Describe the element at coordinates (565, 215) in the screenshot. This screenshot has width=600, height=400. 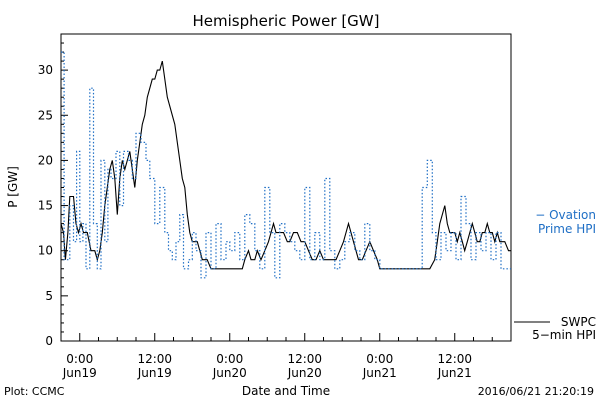
I see `legend-ovation-line1: − Ovation` at that location.